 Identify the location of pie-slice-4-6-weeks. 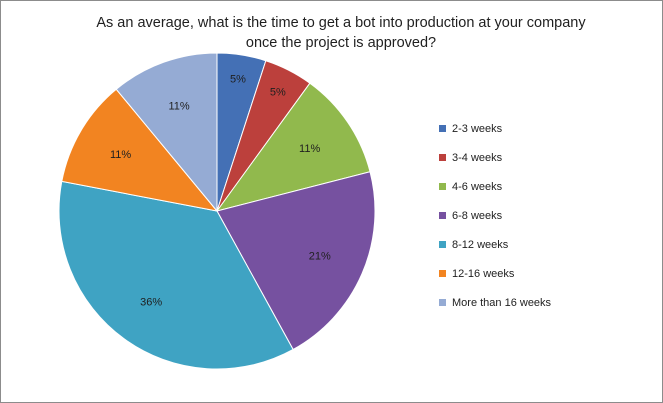
(293, 147).